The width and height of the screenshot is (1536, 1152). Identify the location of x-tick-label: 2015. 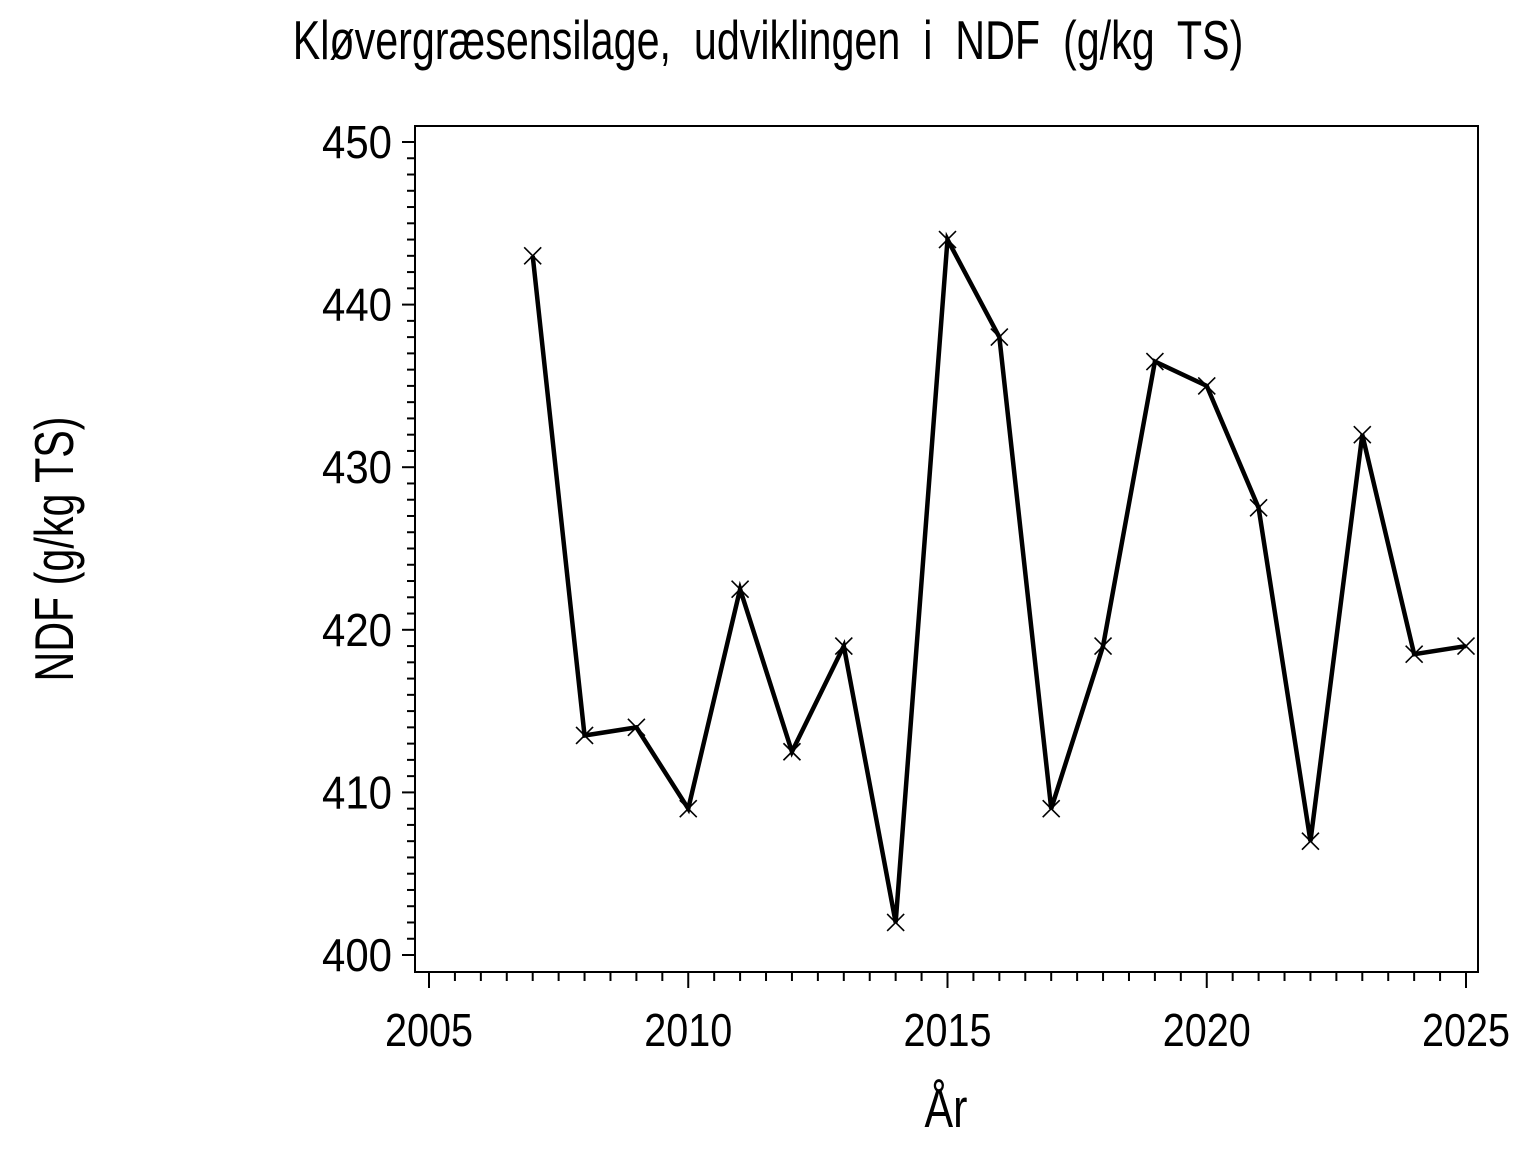
(948, 1030).